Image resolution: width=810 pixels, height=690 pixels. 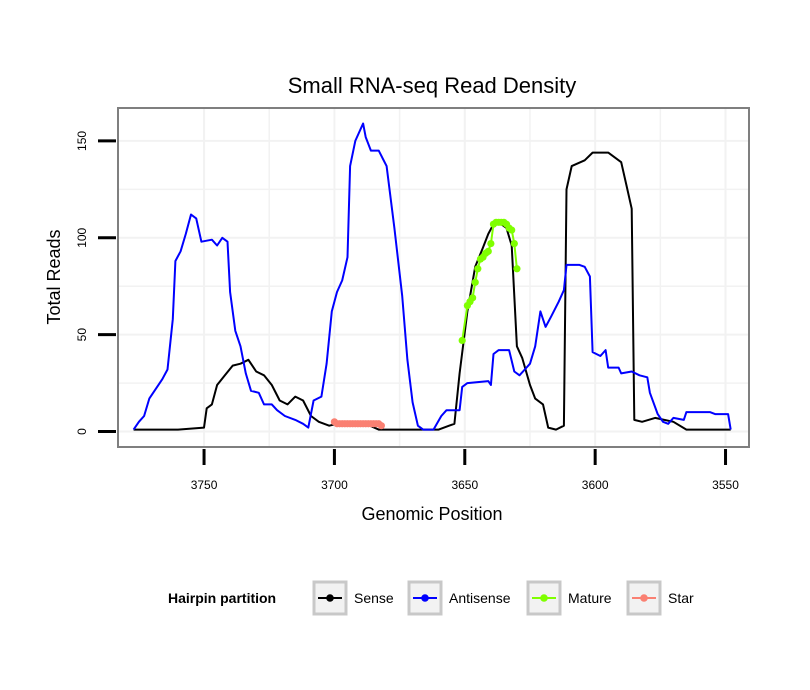 I want to click on x-tick-label: 3600, so click(x=595, y=485).